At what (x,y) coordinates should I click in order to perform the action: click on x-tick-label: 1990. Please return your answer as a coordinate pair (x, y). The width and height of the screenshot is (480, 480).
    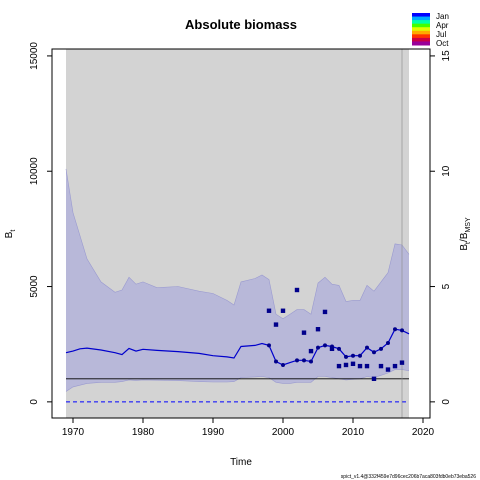
    Looking at the image, I should click on (213, 432).